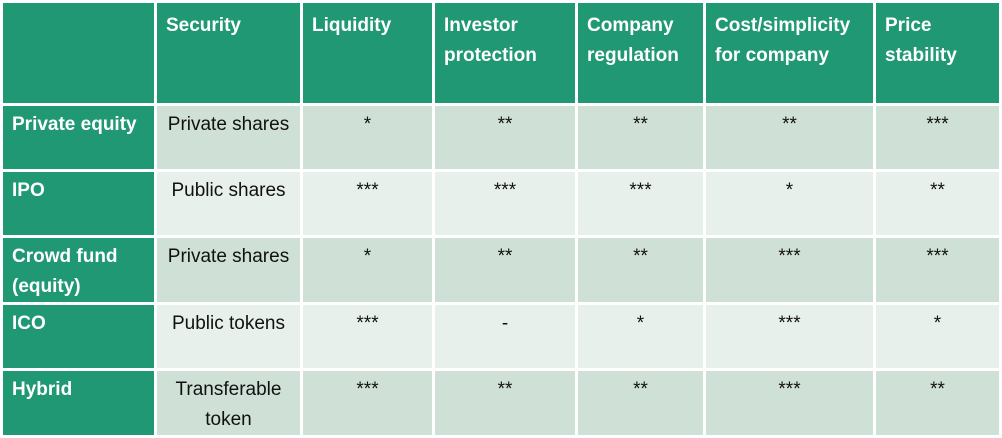 The height and width of the screenshot is (438, 1002). What do you see at coordinates (78, 203) in the screenshot?
I see `row-label: IPO` at bounding box center [78, 203].